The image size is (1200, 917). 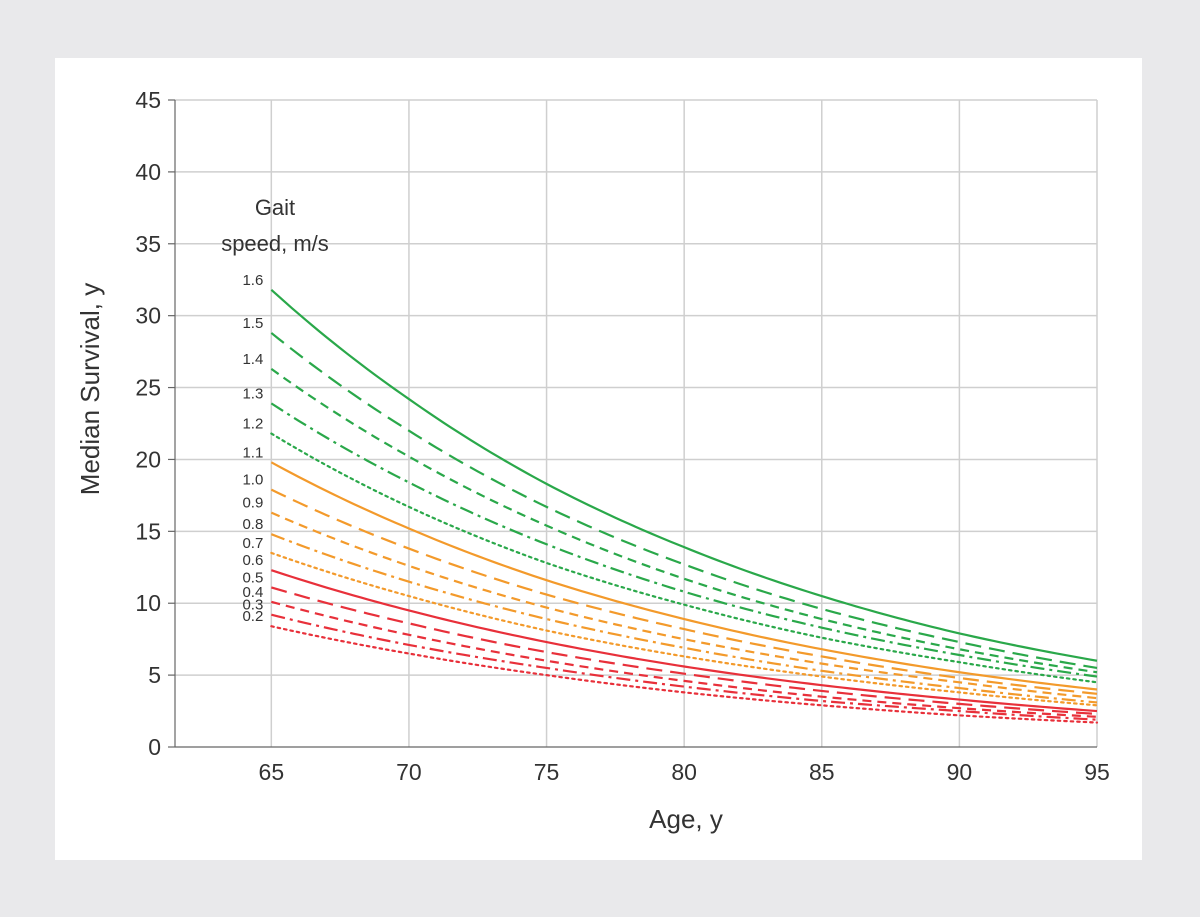 I want to click on speed-label-1-1: 1.1, so click(x=252, y=452).